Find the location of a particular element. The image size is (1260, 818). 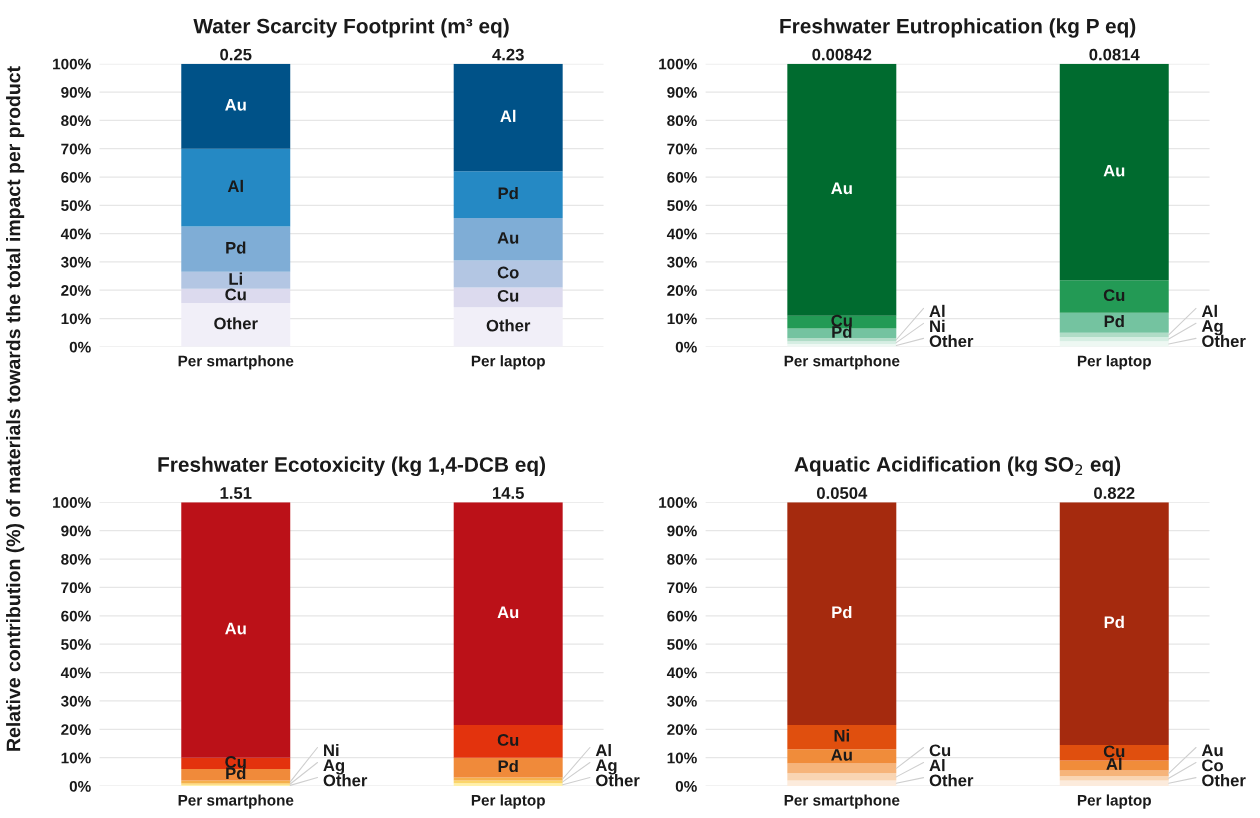

chart-title: Freshwater Ecotoxicity (kg 1,4-DCB eq) is located at coordinates (352, 466).